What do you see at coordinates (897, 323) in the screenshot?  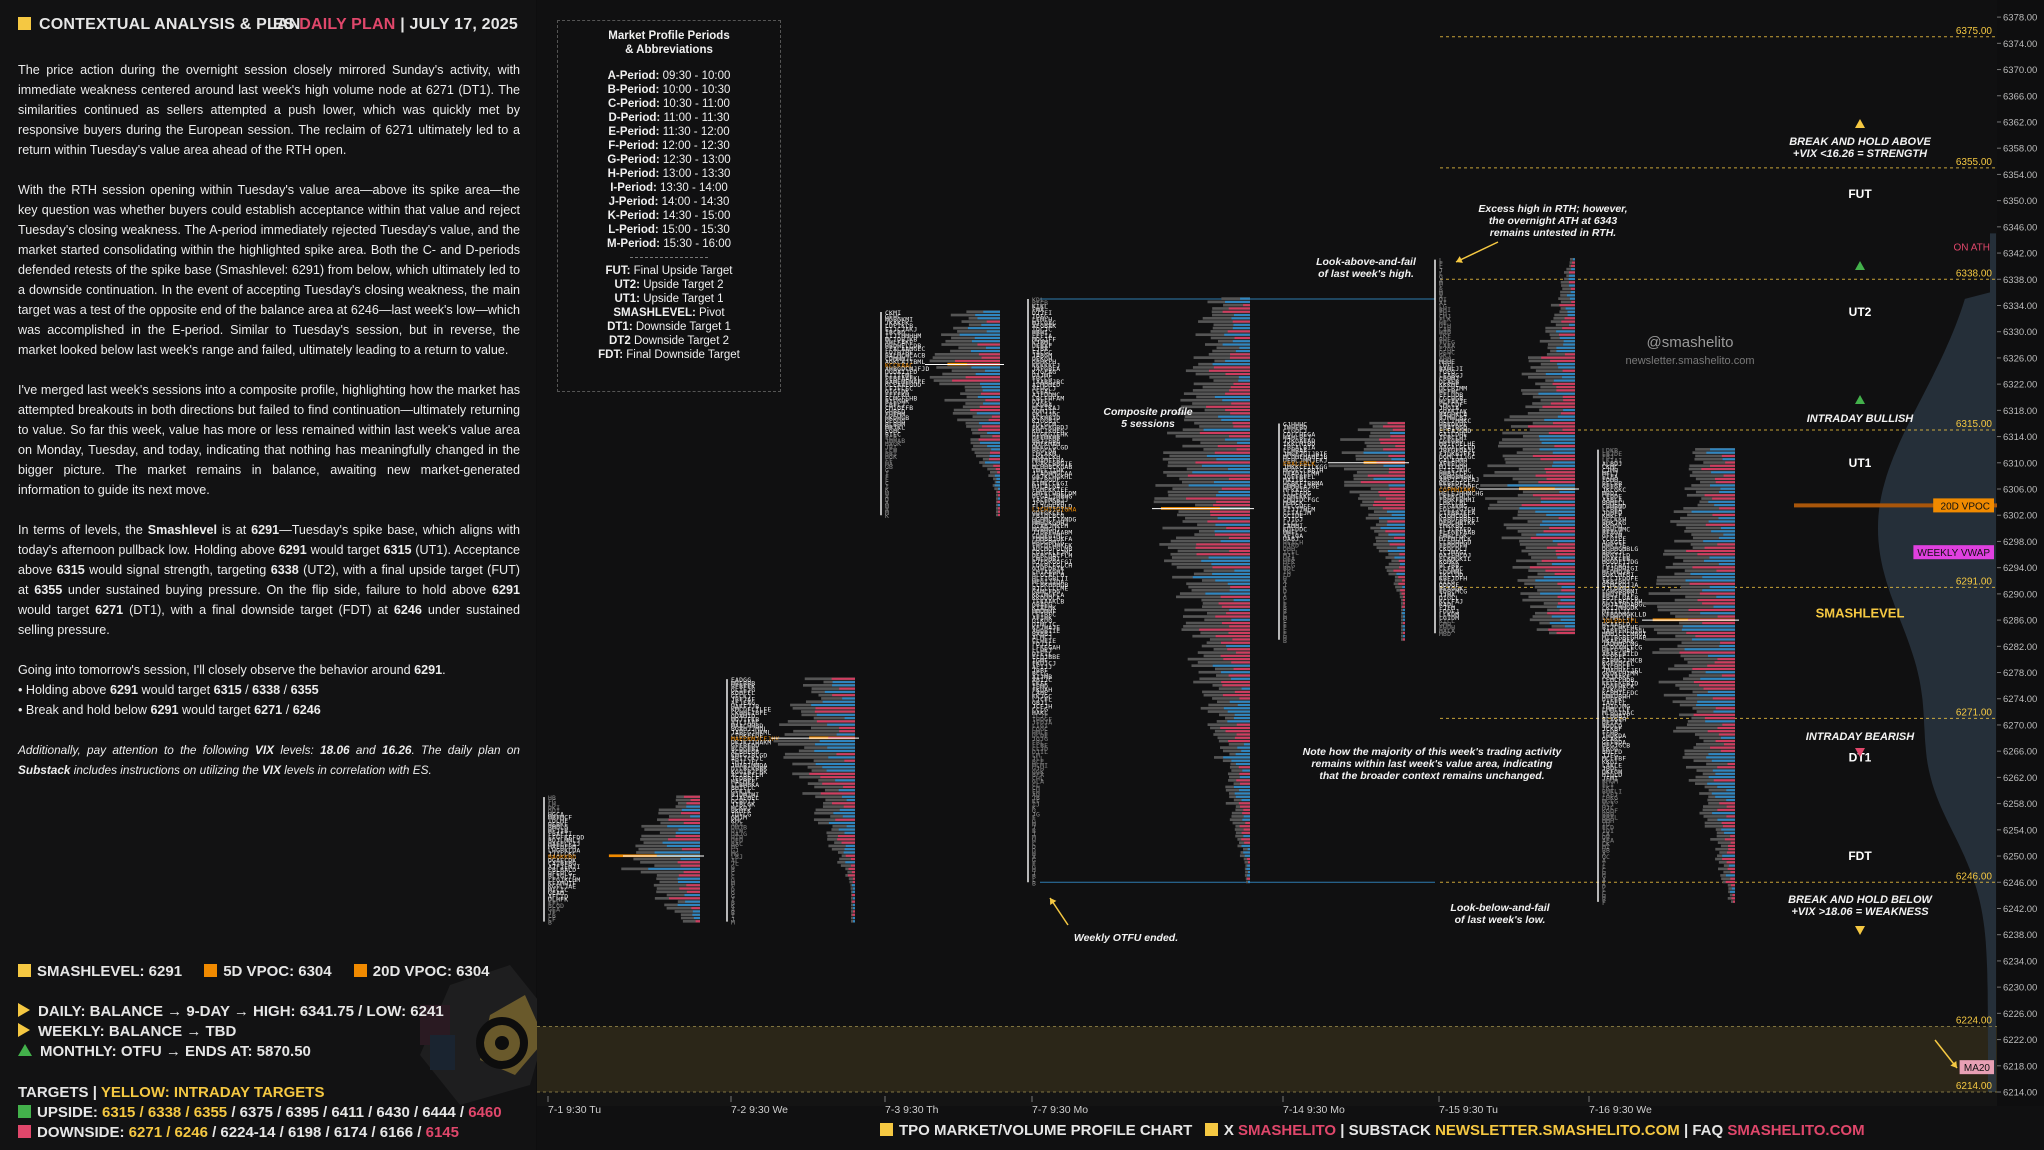 I see `tpo-row: JKAKFK` at bounding box center [897, 323].